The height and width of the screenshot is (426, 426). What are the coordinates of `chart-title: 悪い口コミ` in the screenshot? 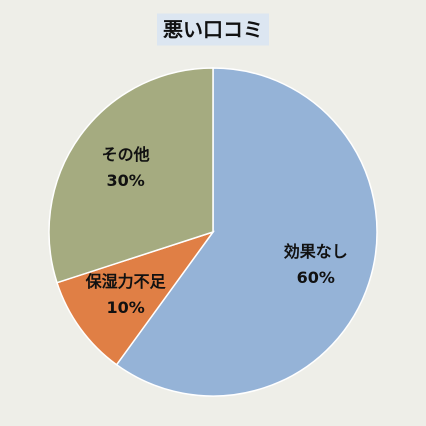 It's located at (213, 30).